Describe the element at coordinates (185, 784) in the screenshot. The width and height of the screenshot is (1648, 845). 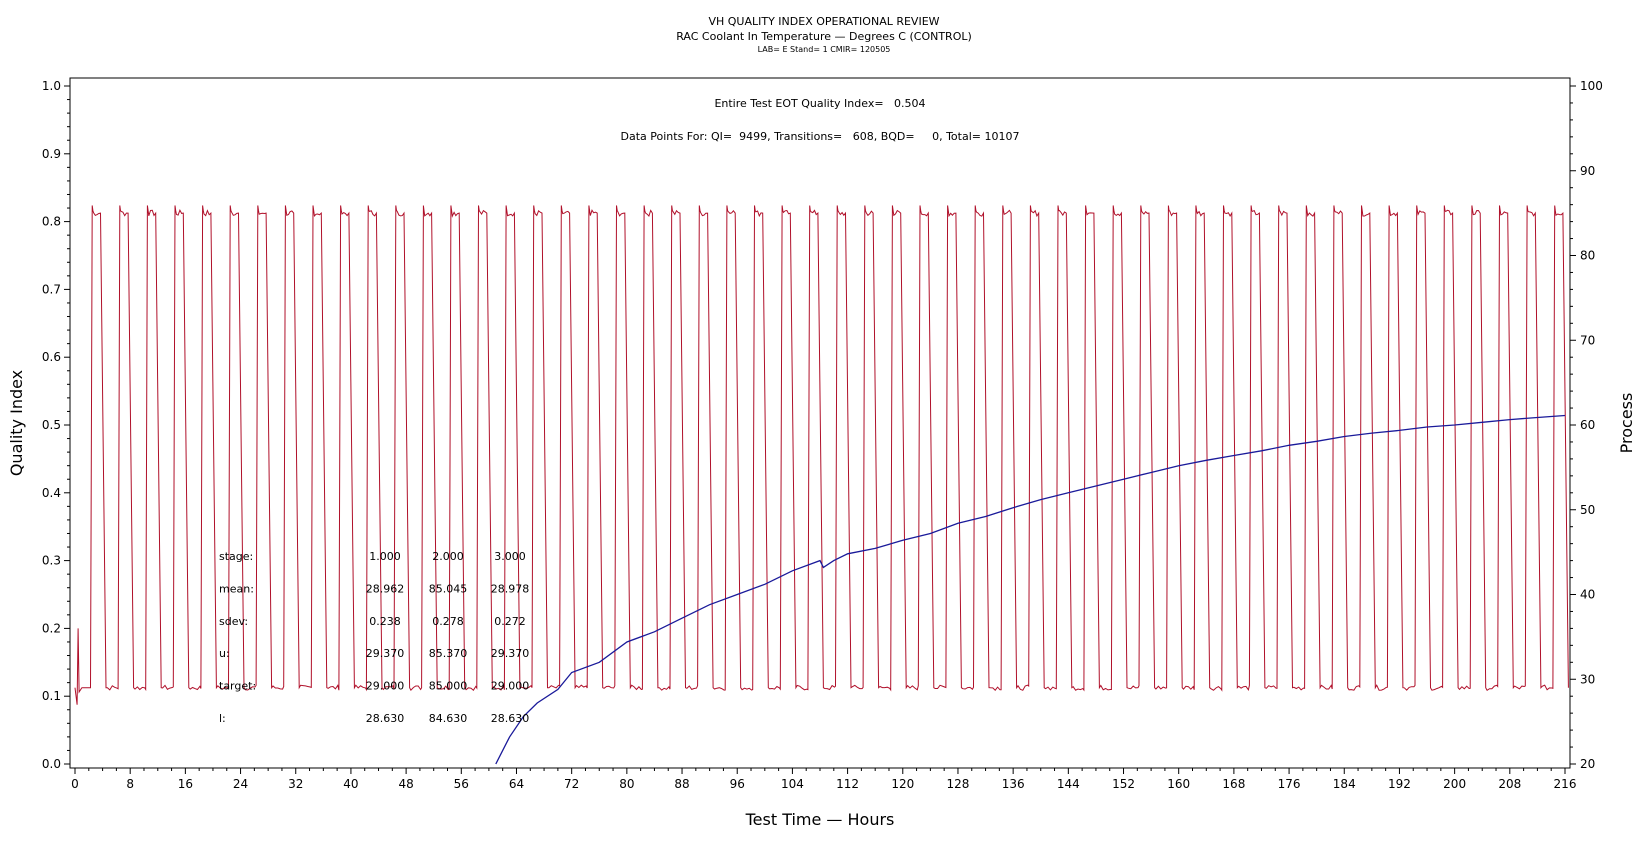
I see `x-tick-label: 16` at that location.